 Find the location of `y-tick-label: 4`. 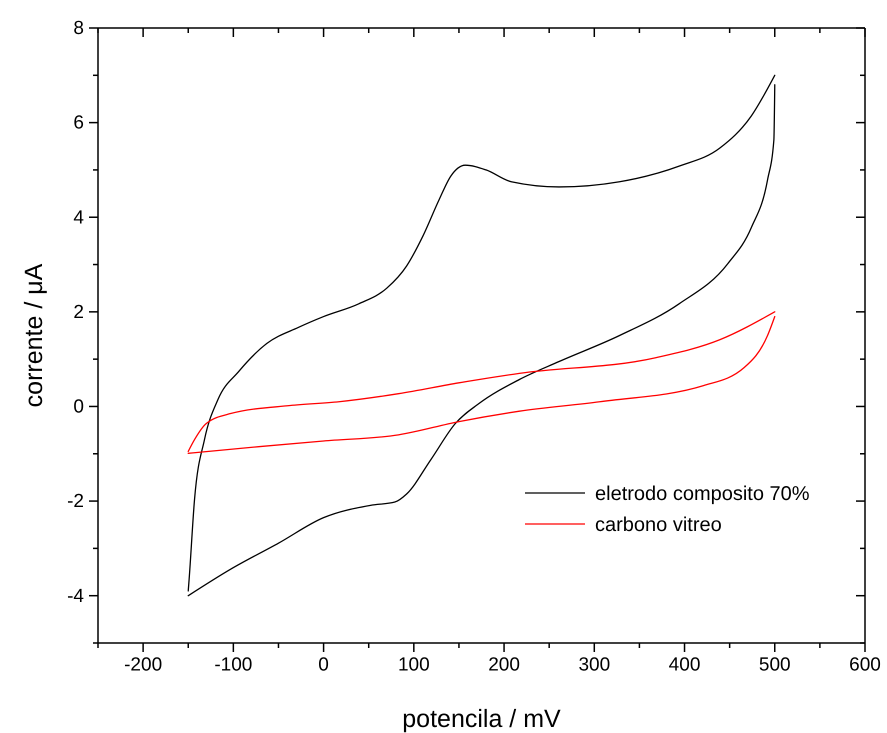

y-tick-label: 4 is located at coordinates (78, 217).